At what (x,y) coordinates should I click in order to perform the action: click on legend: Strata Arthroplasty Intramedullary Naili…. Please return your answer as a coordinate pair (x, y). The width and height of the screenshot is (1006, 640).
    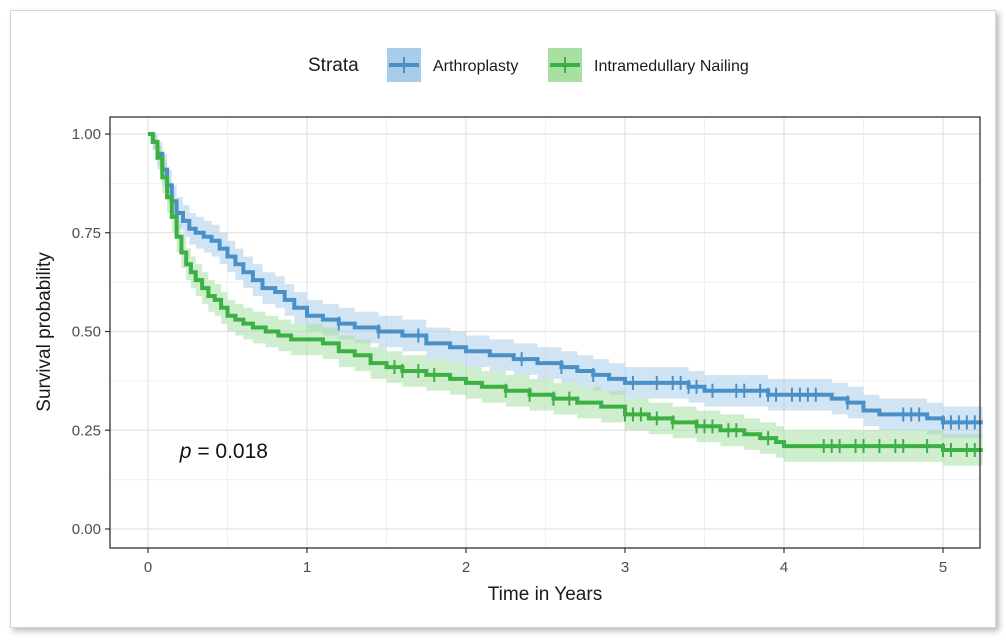
    Looking at the image, I should click on (528, 65).